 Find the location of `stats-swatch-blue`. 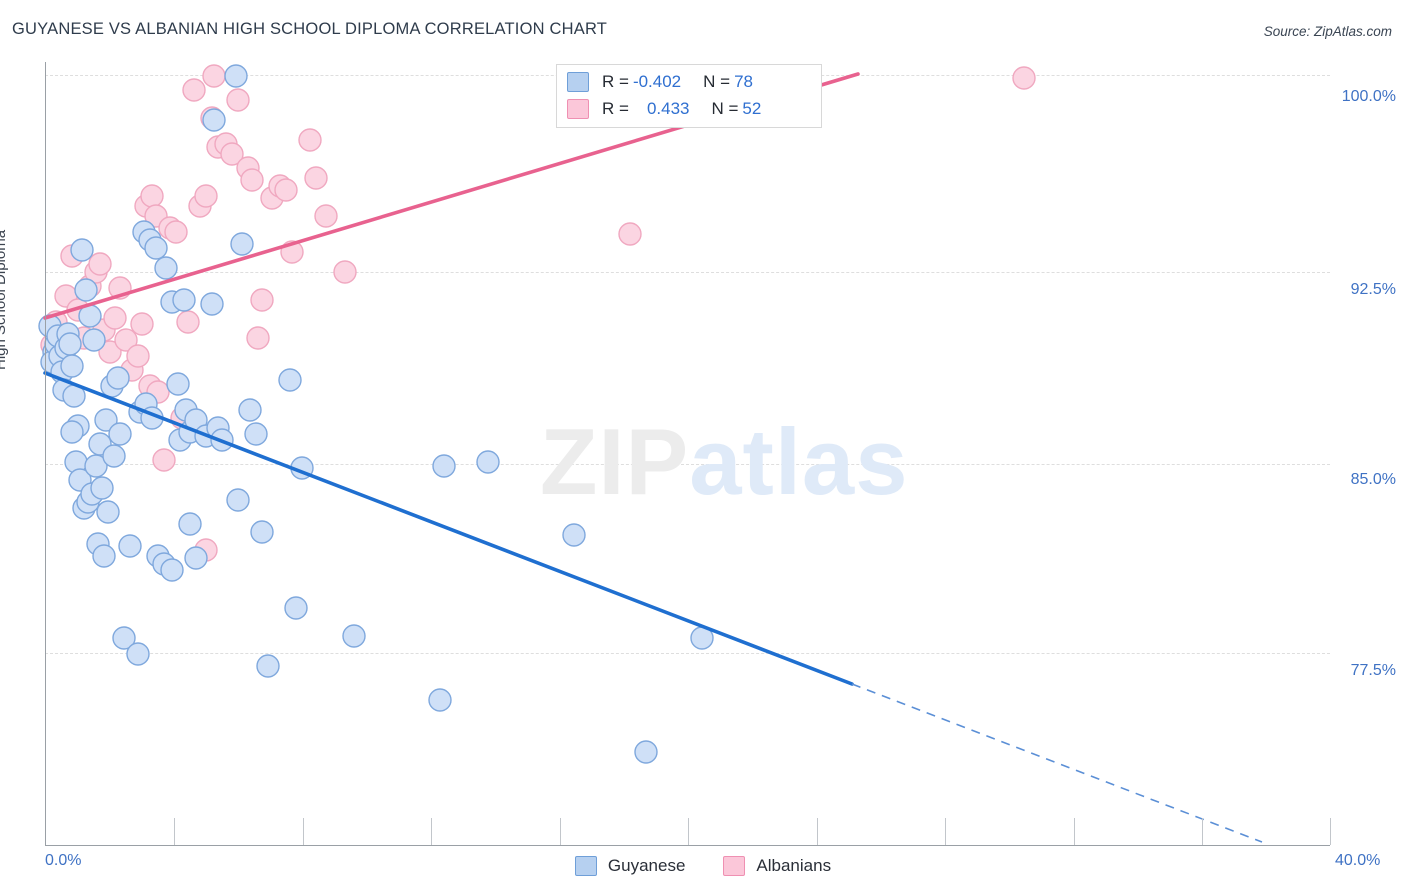

stats-swatch-blue is located at coordinates (578, 82).